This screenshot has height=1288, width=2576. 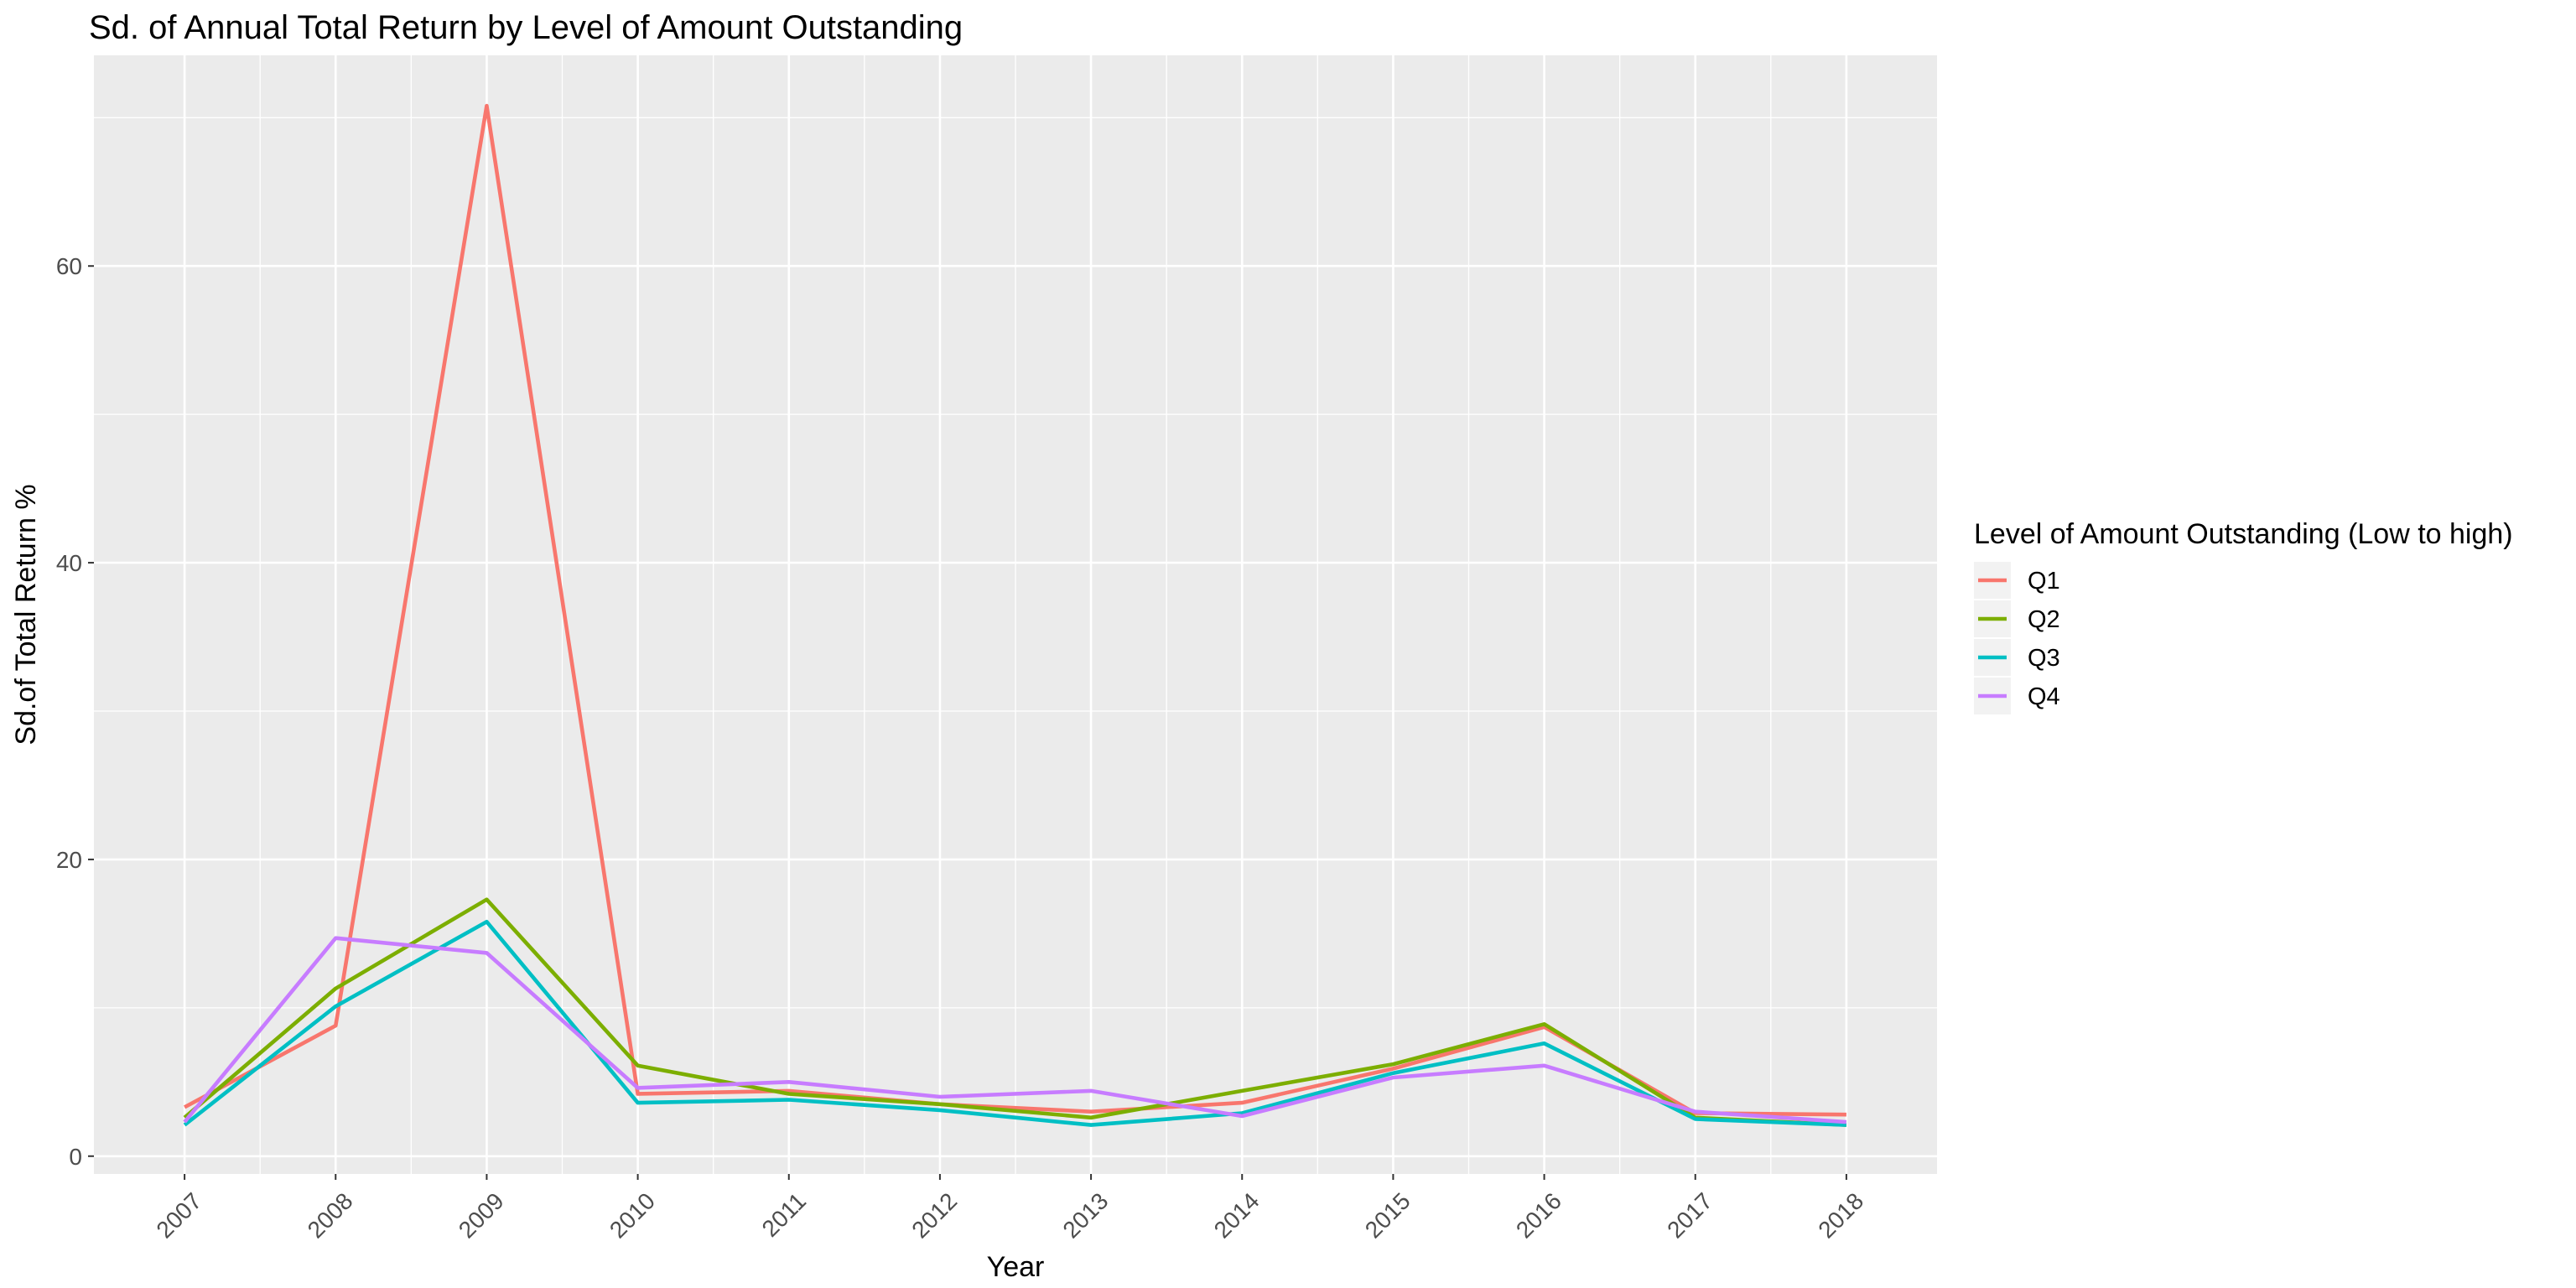 What do you see at coordinates (1016, 1267) in the screenshot?
I see `x-axis-title: Year` at bounding box center [1016, 1267].